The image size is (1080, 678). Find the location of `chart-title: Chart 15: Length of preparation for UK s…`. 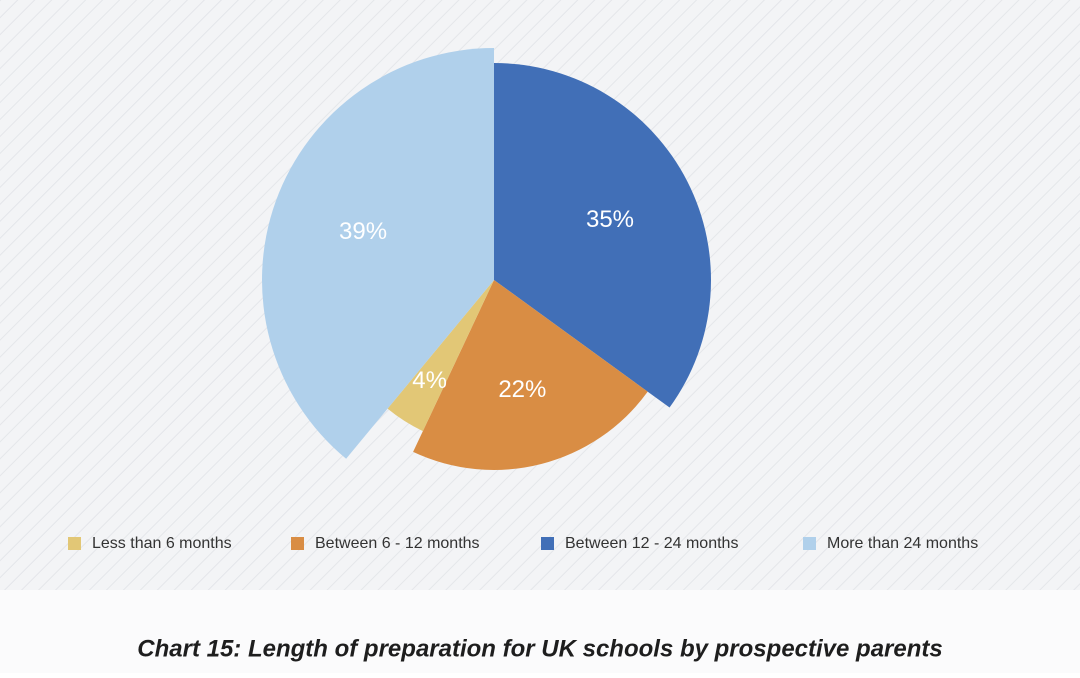

chart-title: Chart 15: Length of preparation for UK s… is located at coordinates (539, 648).